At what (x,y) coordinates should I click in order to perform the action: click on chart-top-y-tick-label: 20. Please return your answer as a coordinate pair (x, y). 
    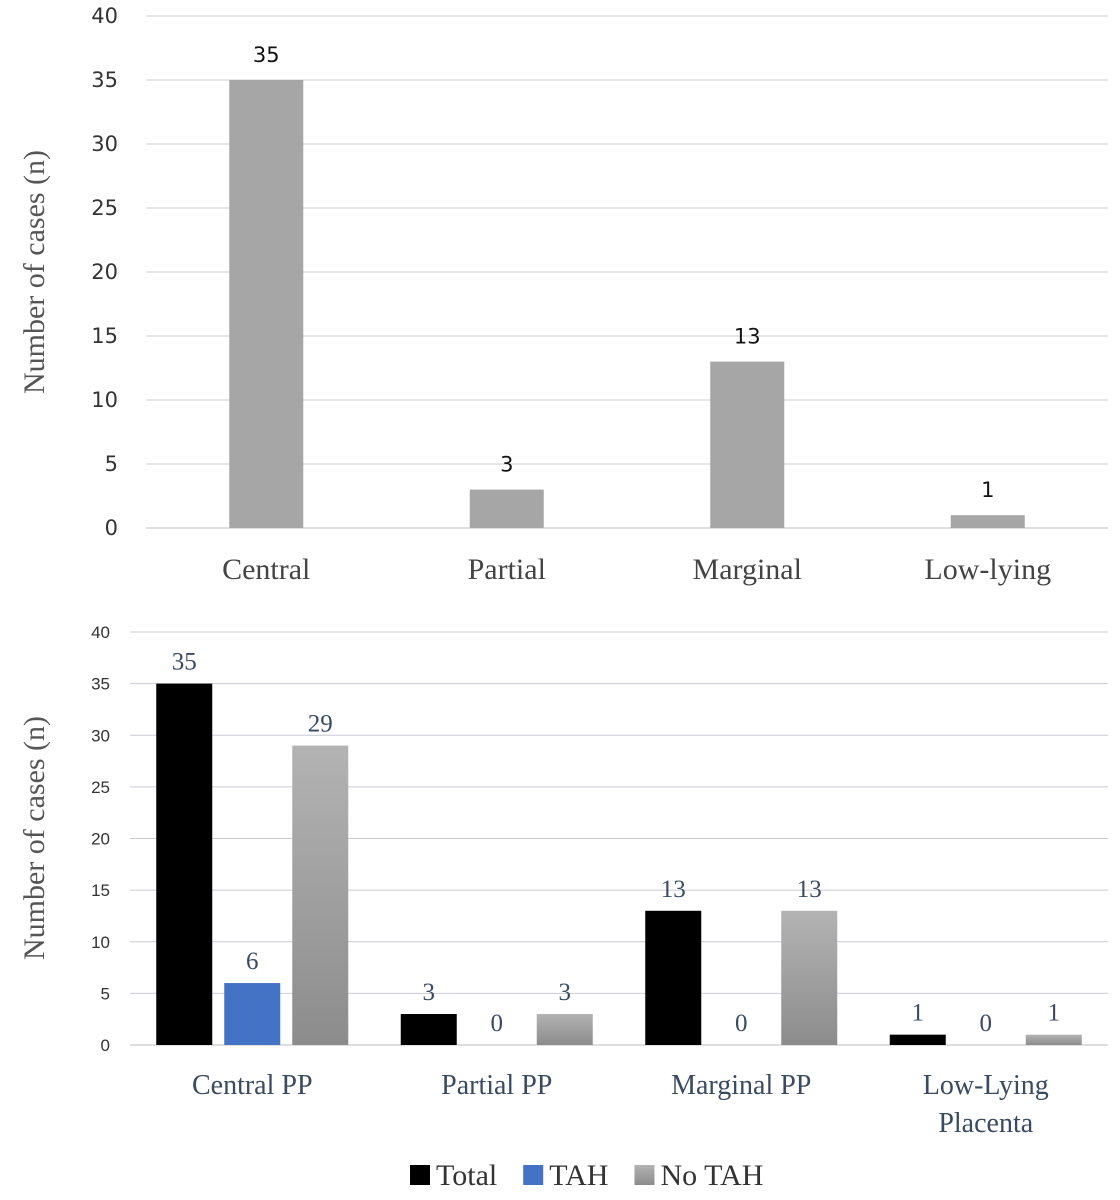
    Looking at the image, I should click on (104, 272).